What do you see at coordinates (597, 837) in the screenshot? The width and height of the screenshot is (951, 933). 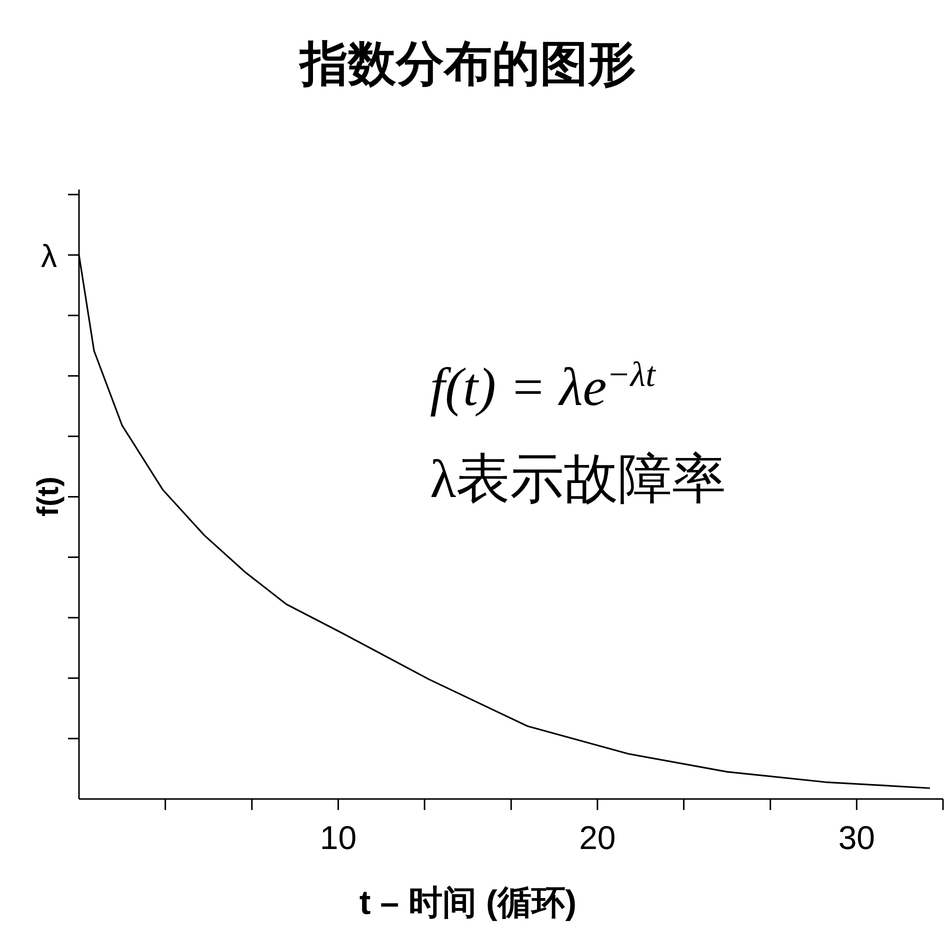 I see `x-tick-label: 20` at bounding box center [597, 837].